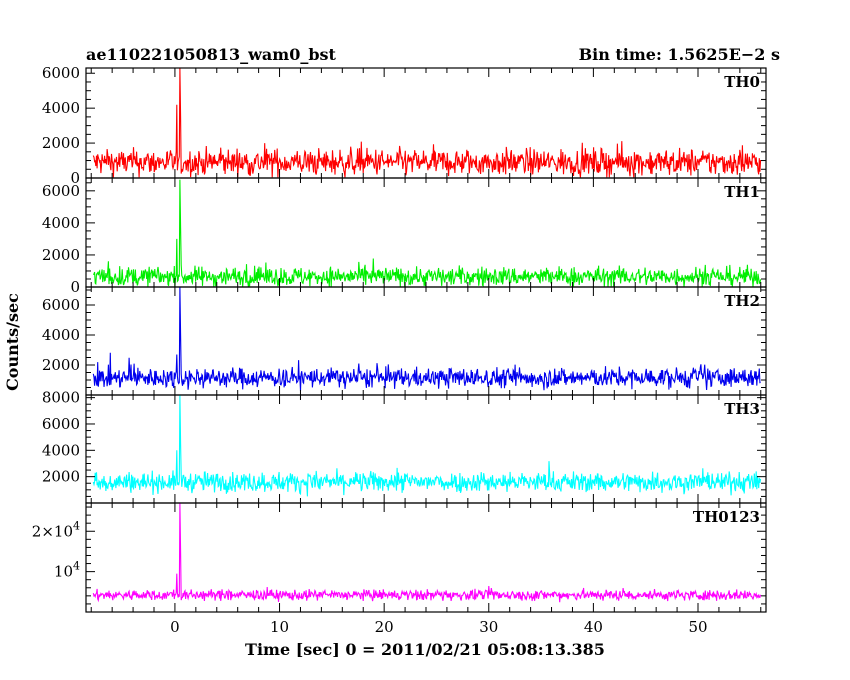 Image resolution: width=850 pixels, height=680 pixels. I want to click on x-tick-label: 10, so click(279, 627).